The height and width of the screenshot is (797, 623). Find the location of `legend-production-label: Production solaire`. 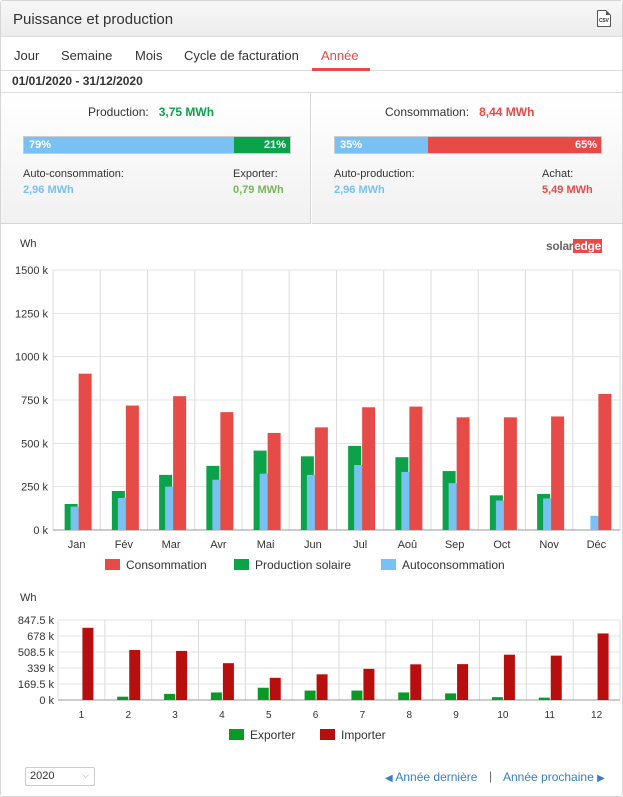

legend-production-label: Production solaire is located at coordinates (303, 565).